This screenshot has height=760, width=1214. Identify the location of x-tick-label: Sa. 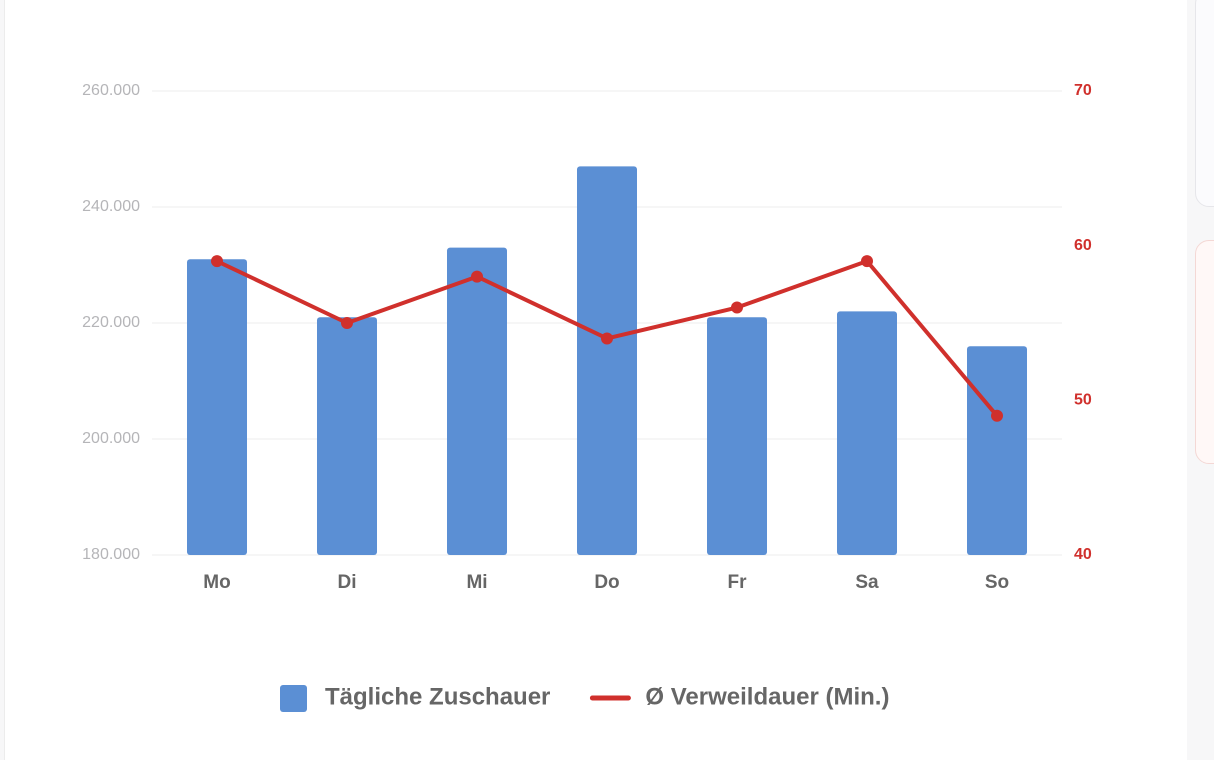
(867, 582).